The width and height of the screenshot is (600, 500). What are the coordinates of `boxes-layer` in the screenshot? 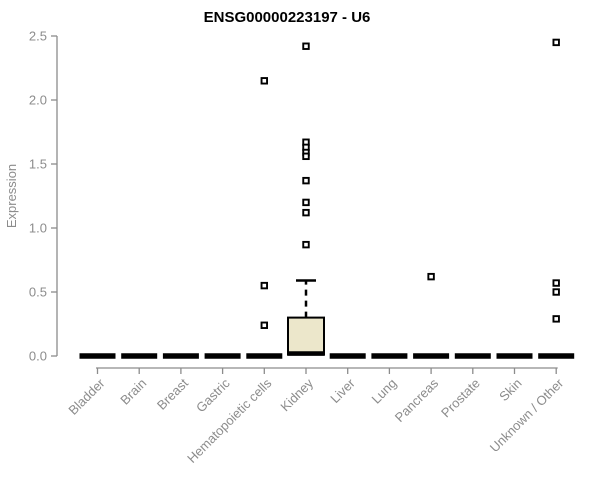 It's located at (327, 319).